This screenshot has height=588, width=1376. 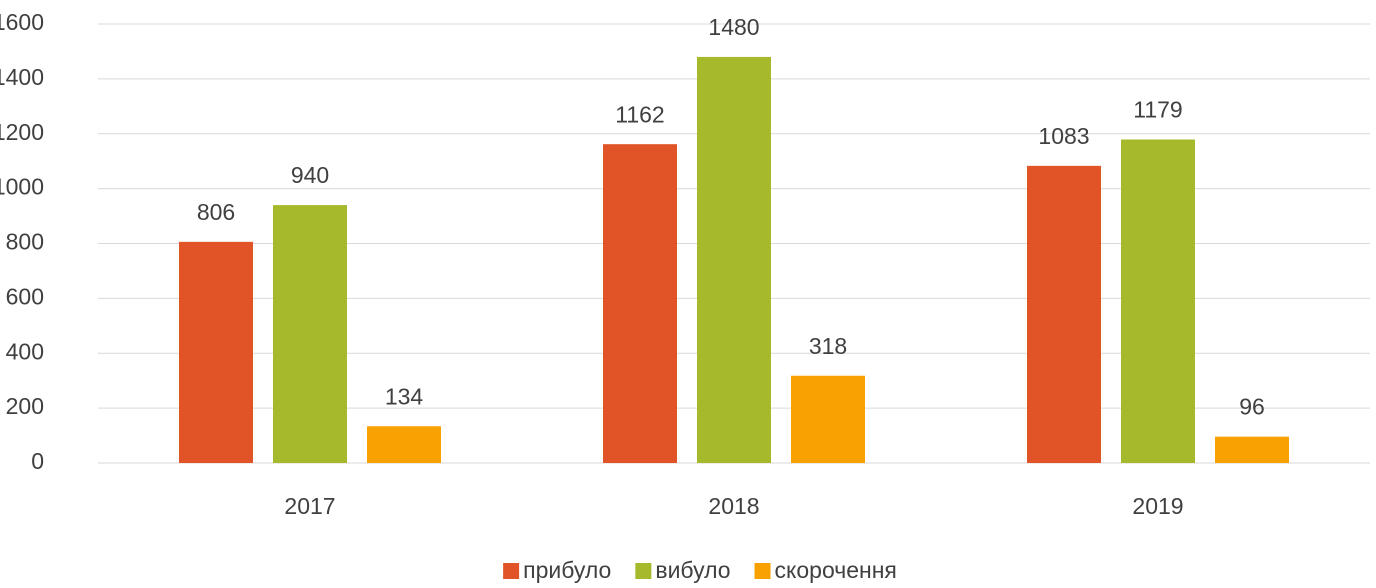 I want to click on y-tick-label: 0, so click(x=37, y=461).